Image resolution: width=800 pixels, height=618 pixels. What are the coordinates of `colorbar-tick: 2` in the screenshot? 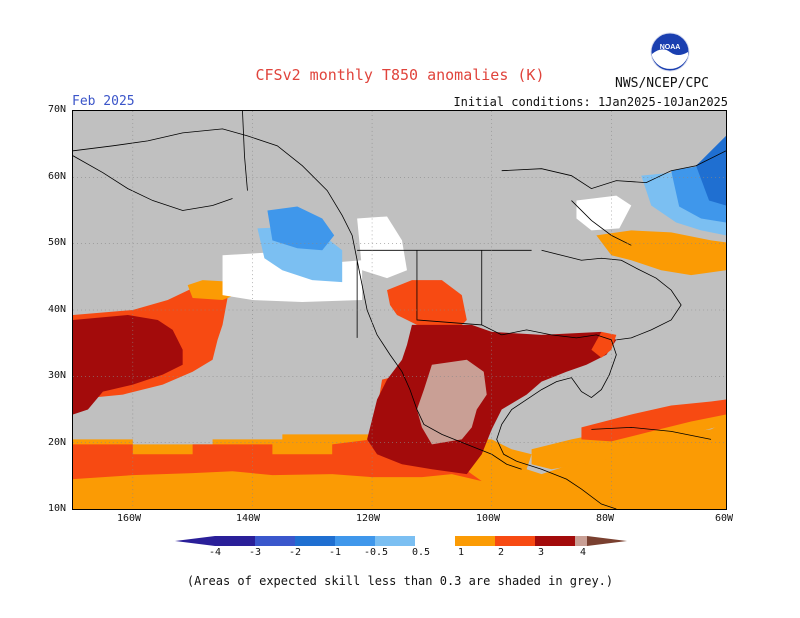 It's located at (501, 552).